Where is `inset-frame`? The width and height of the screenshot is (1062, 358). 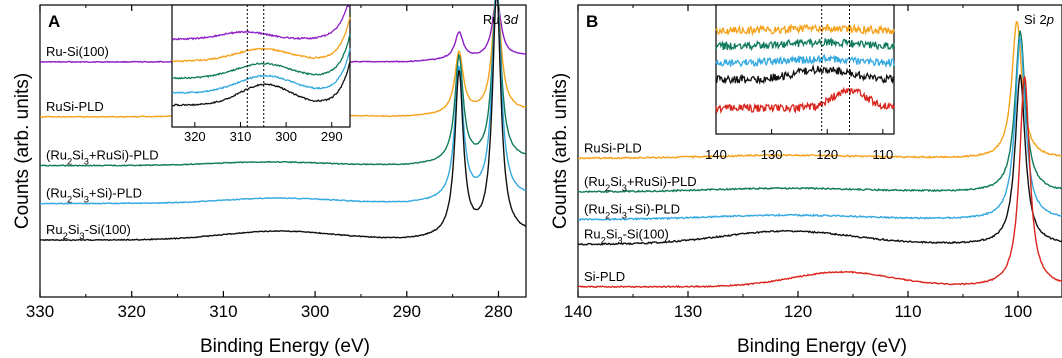 inset-frame is located at coordinates (261, 66).